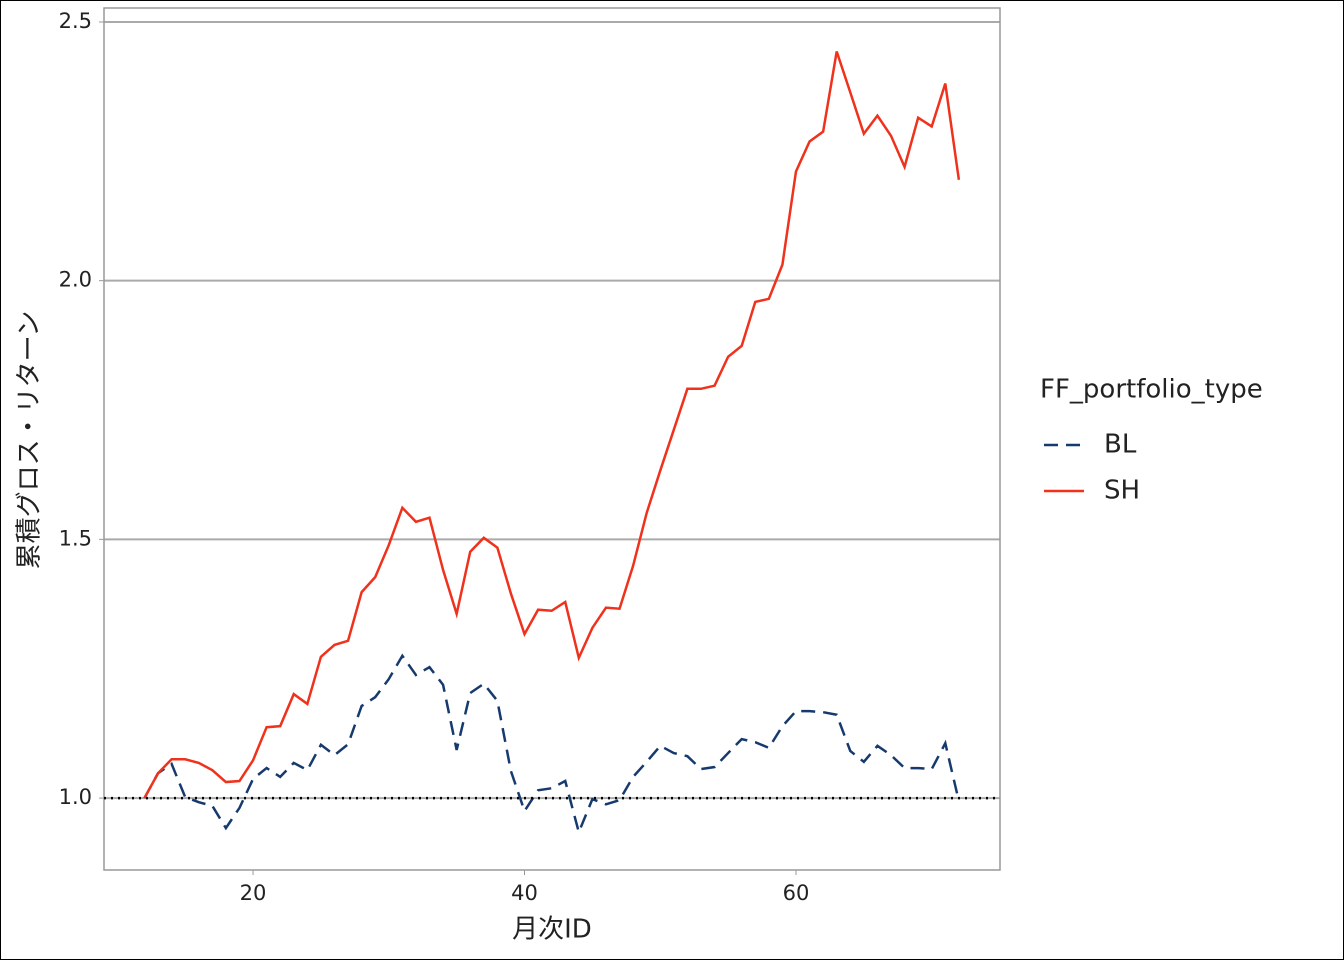 The width and height of the screenshot is (1344, 960). I want to click on x-tick-label: 40, so click(524, 893).